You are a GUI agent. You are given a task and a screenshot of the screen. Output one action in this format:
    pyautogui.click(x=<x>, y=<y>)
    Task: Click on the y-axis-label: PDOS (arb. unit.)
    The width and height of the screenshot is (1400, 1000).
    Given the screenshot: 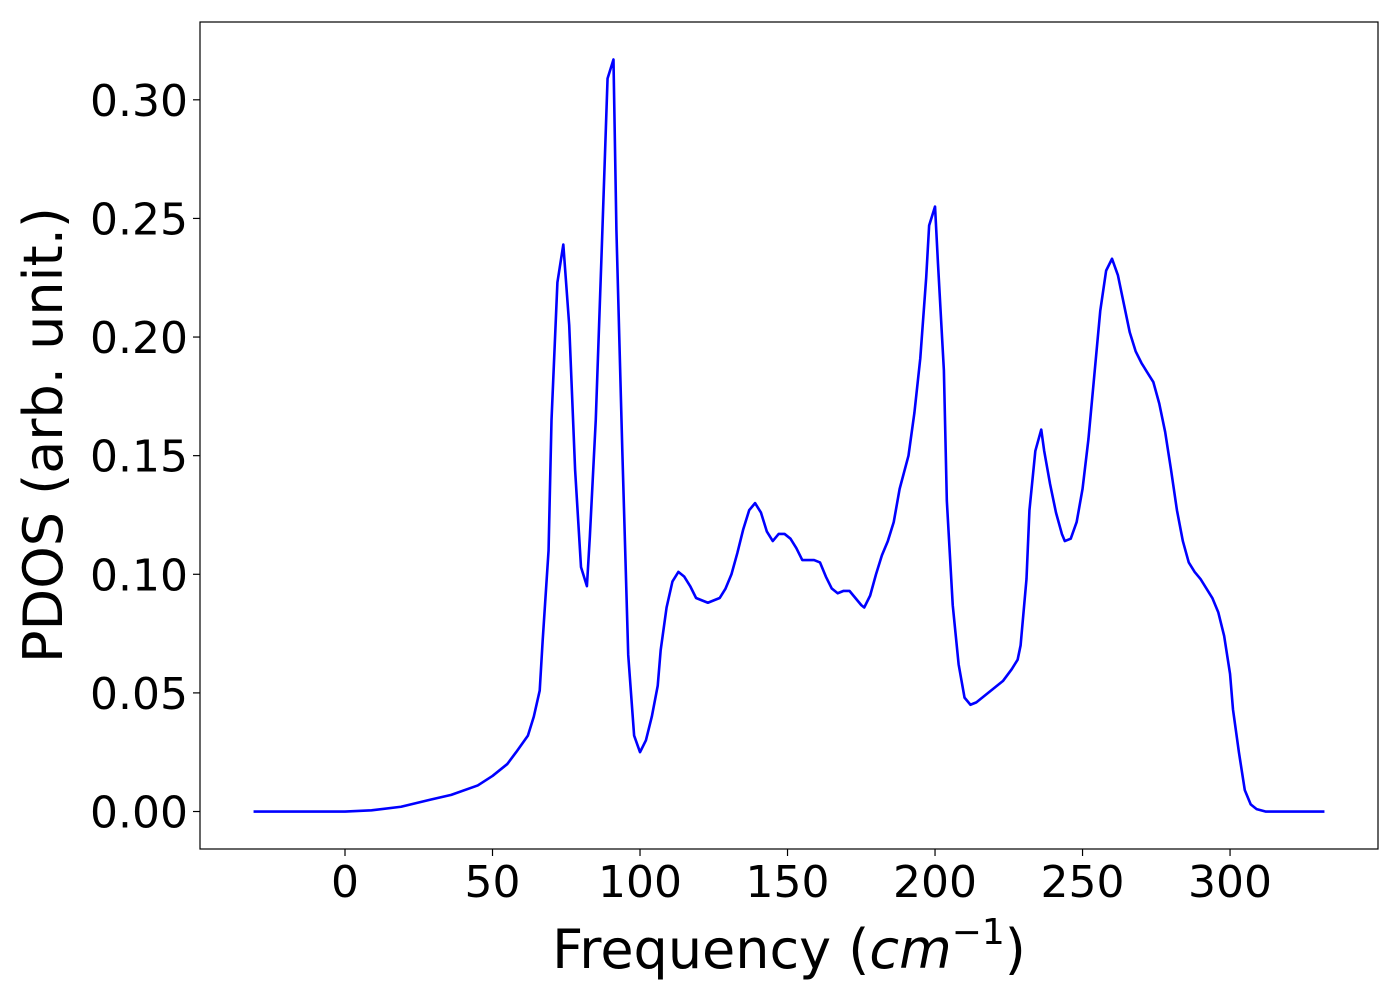 What is the action you would take?
    pyautogui.click(x=43, y=435)
    